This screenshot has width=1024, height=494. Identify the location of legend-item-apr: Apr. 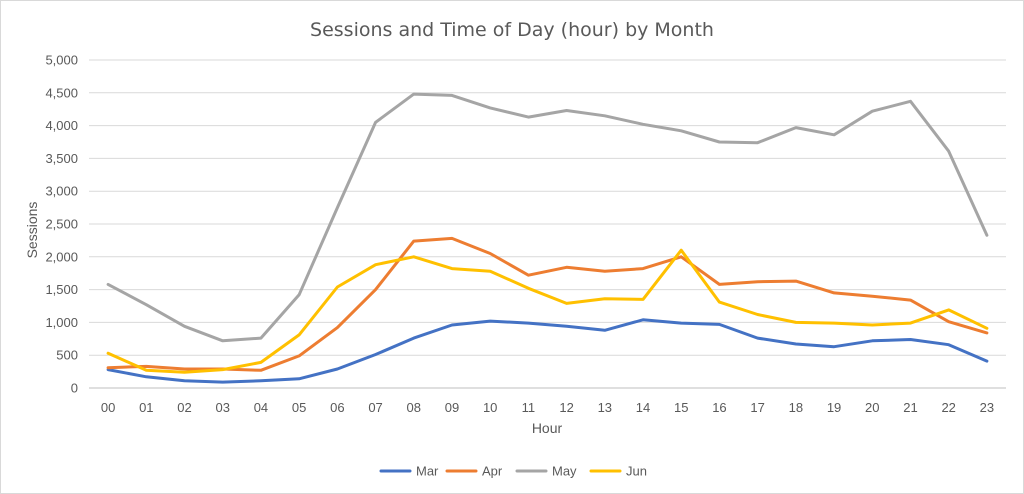
(474, 471).